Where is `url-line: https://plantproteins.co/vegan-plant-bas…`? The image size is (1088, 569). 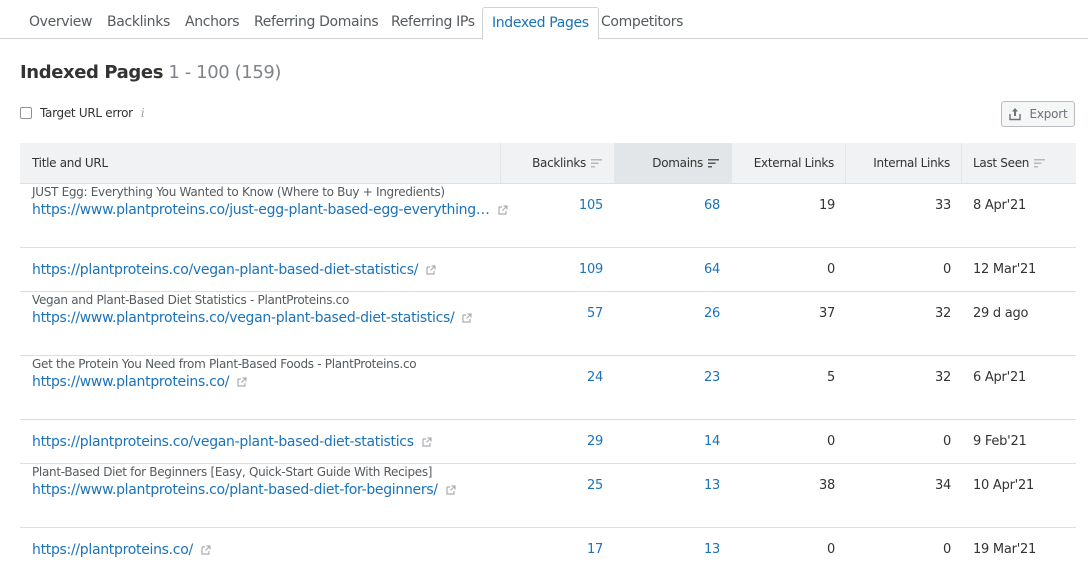
url-line: https://plantproteins.co/vegan-plant-bas… is located at coordinates (234, 270).